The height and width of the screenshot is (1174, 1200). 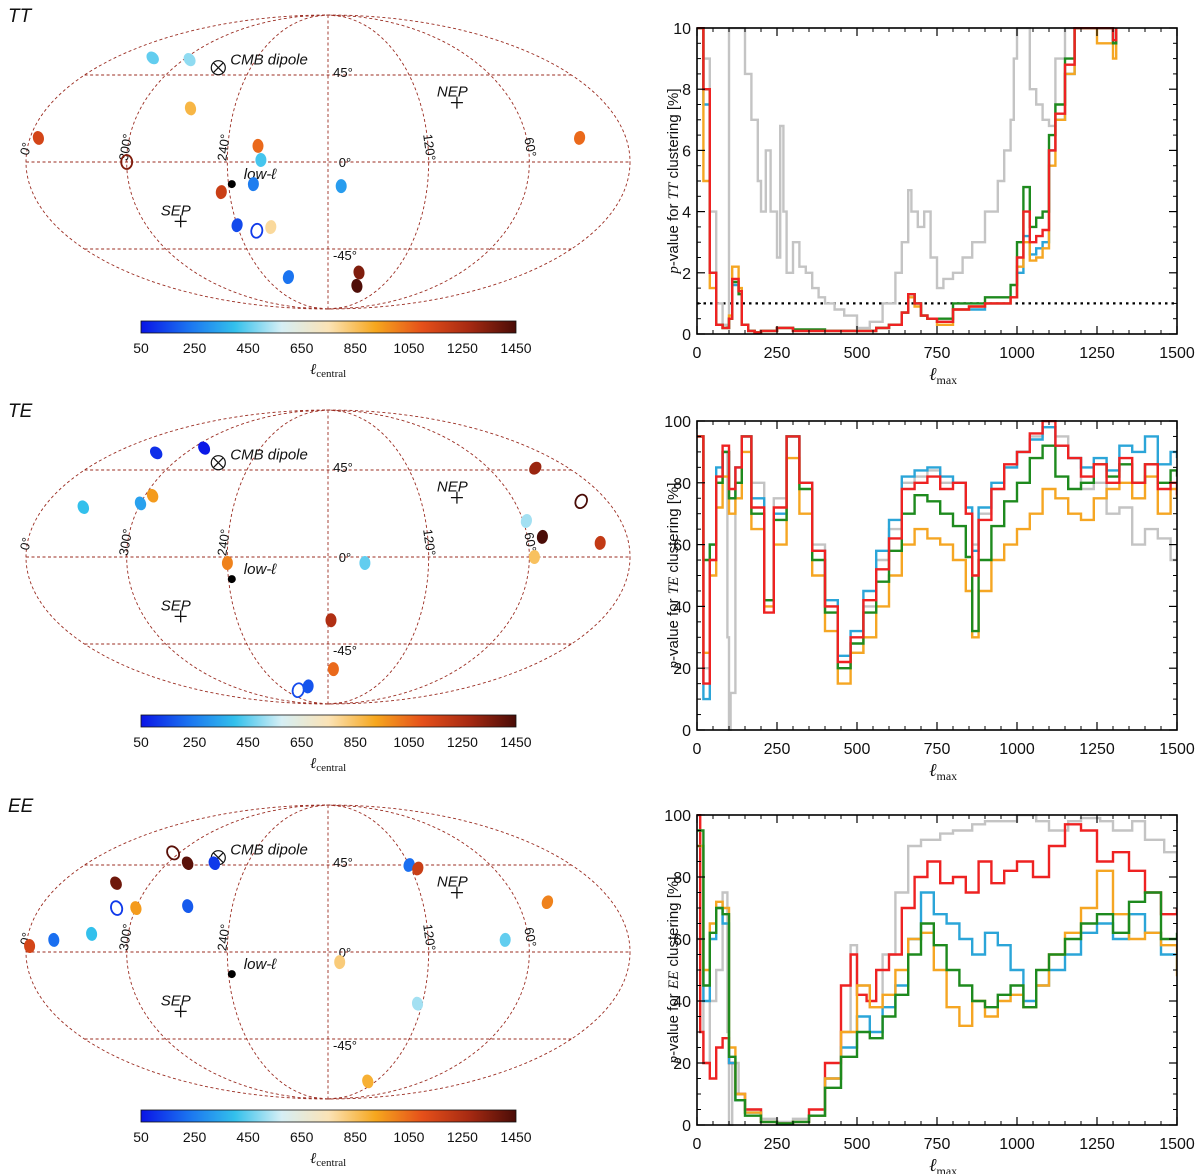 What do you see at coordinates (26, 544) in the screenshot?
I see `label-lon_0: 0°` at bounding box center [26, 544].